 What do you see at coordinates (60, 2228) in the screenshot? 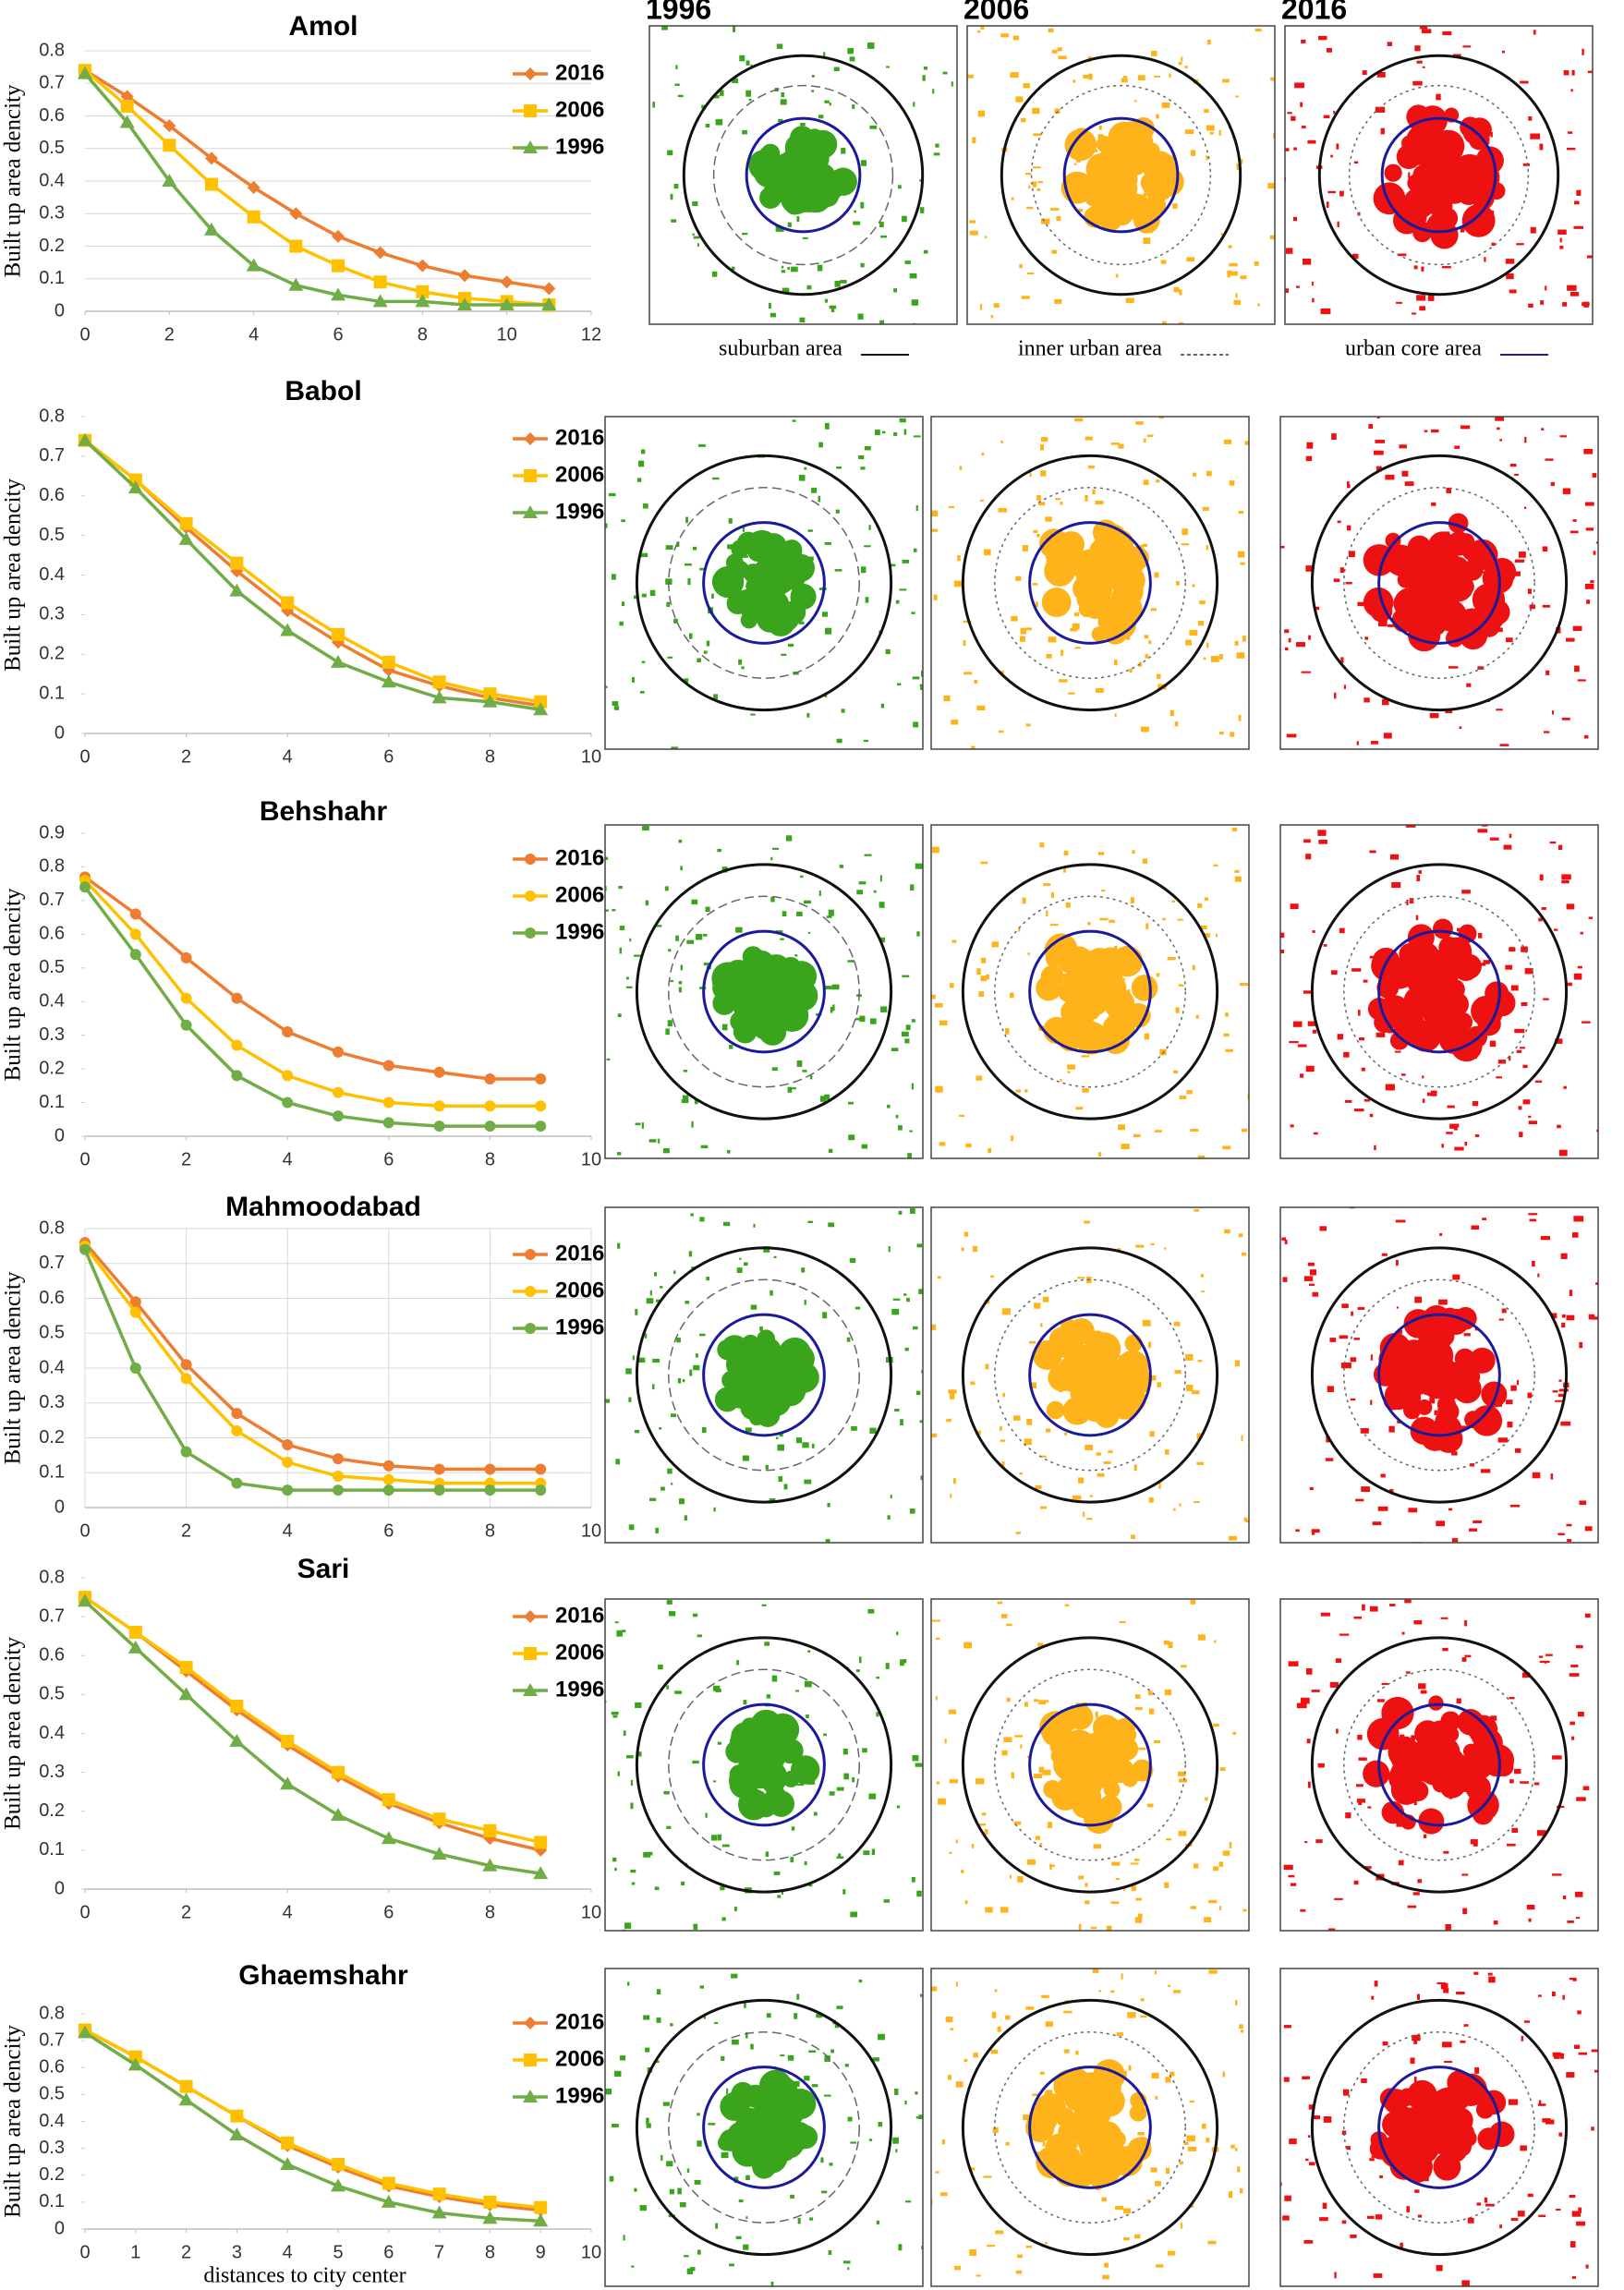
I see `y-tick-label: 0` at bounding box center [60, 2228].